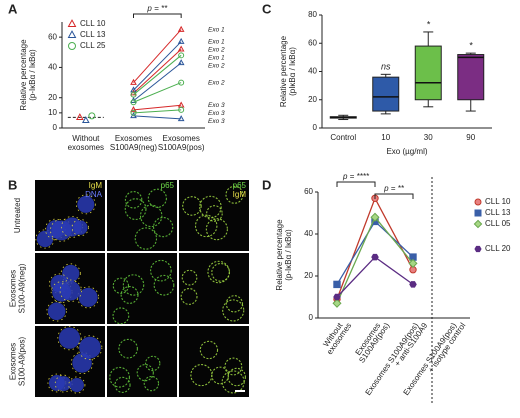 This screenshot has height=418, width=520. I want to click on legend-label: CLL 10, so click(93, 23).